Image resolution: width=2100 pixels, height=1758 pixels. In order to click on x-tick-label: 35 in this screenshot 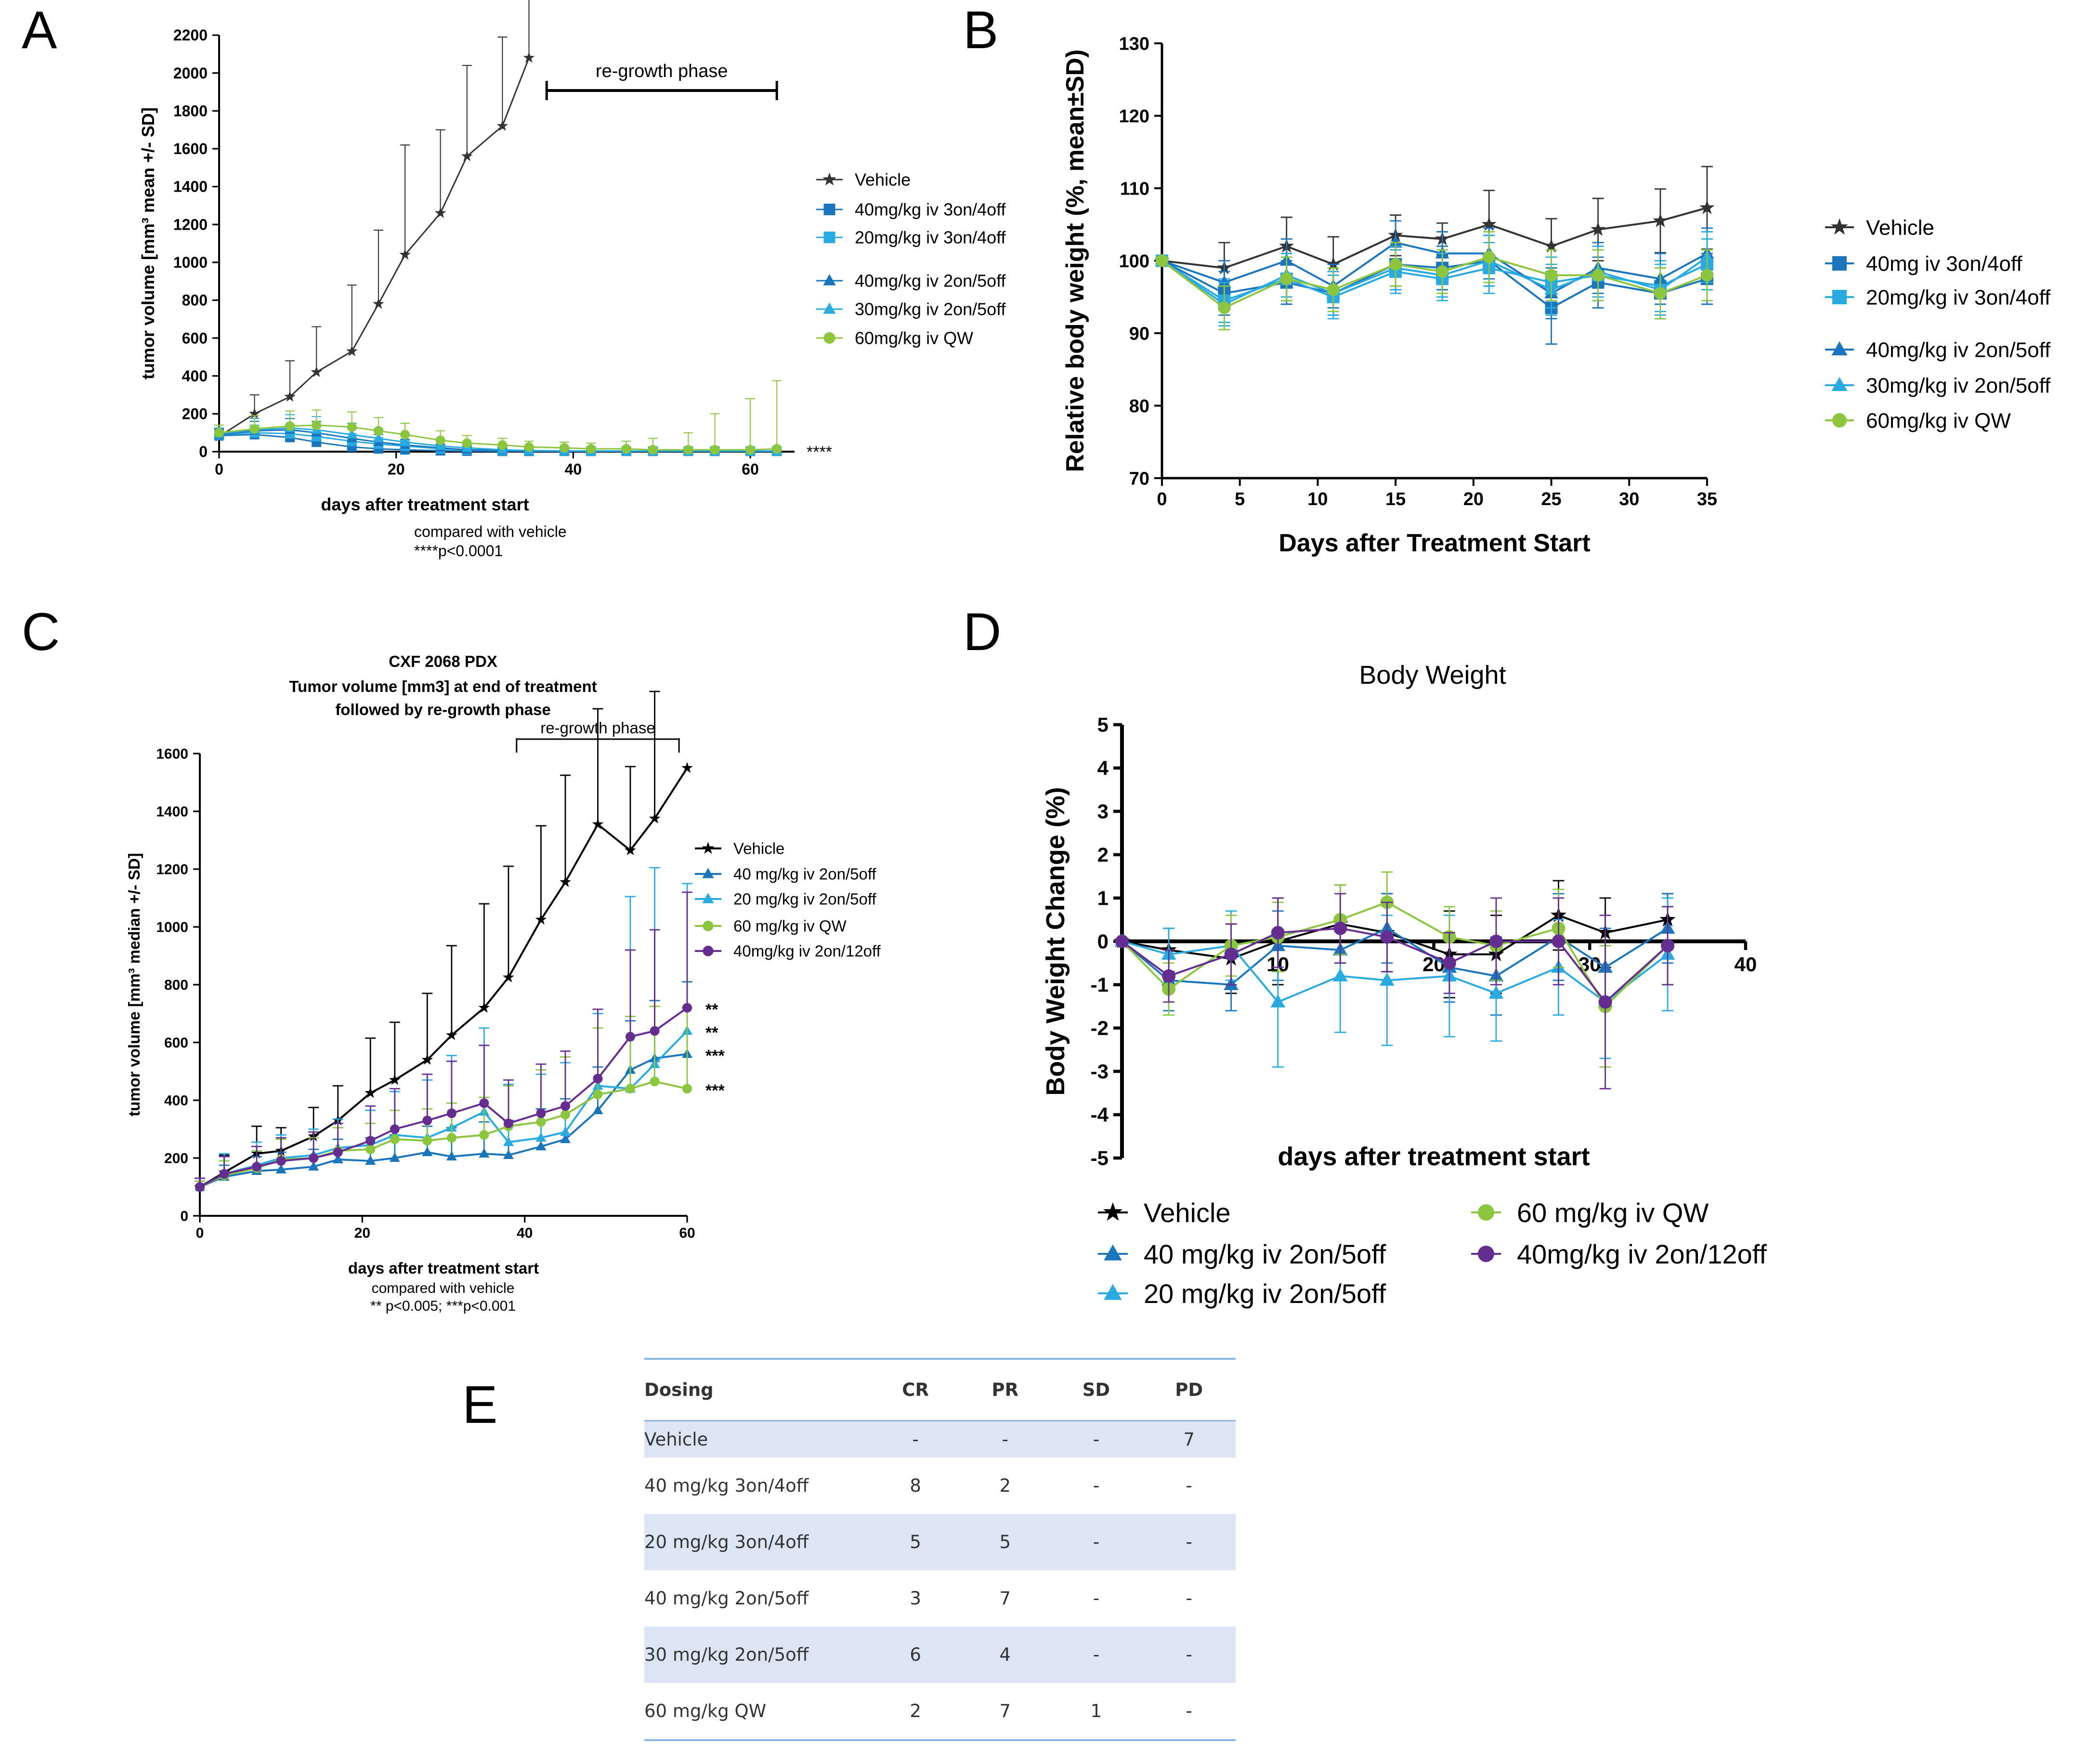, I will do `click(1707, 499)`.